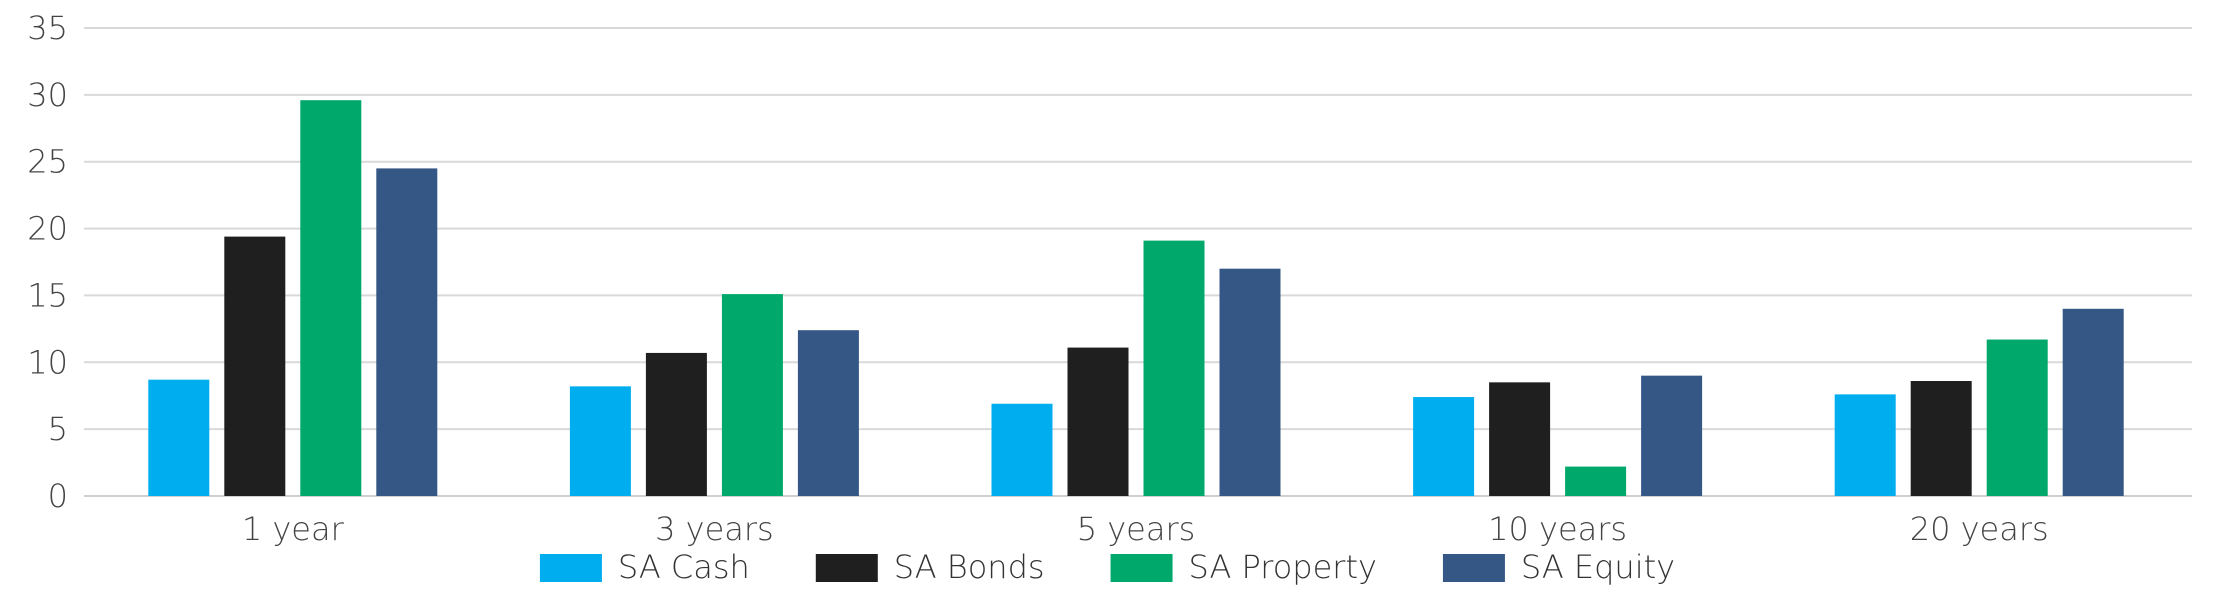 The width and height of the screenshot is (2215, 615). I want to click on y-tick-label: 15, so click(47, 295).